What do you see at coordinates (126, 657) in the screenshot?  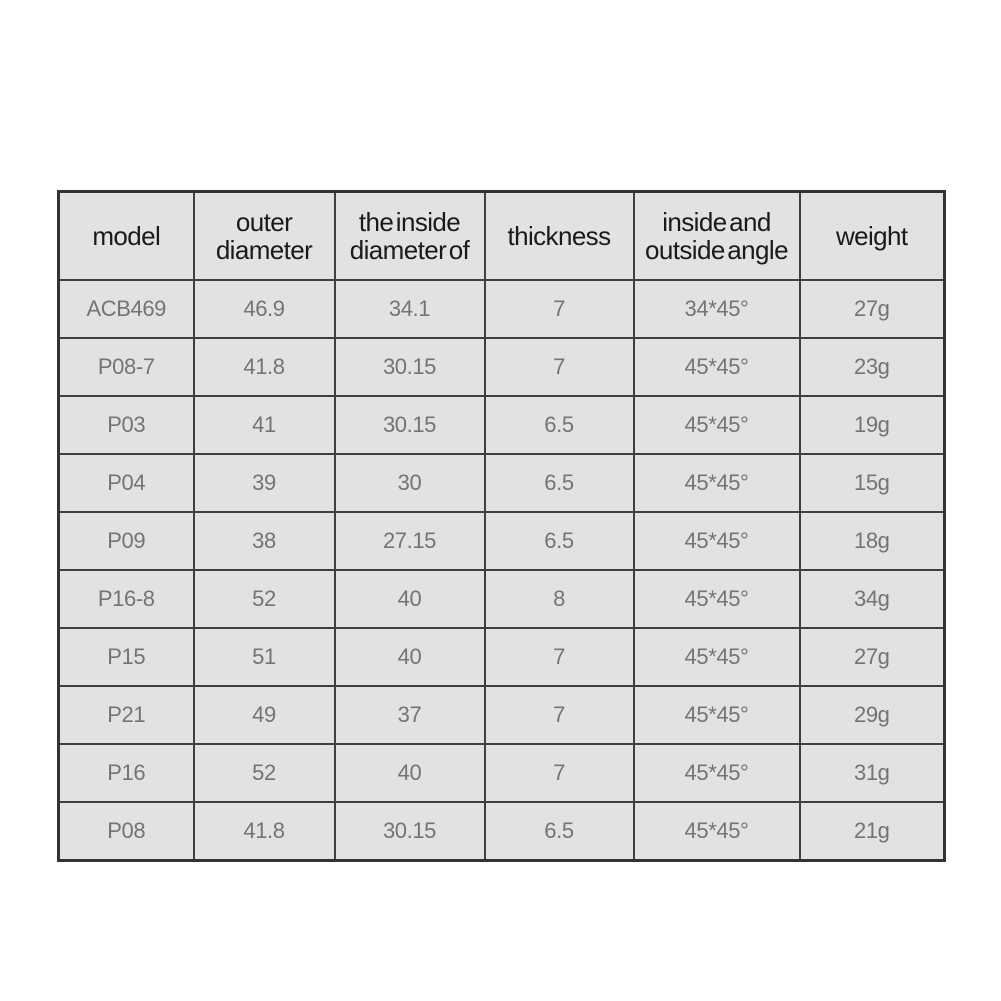 I see `cell-model: P15` at bounding box center [126, 657].